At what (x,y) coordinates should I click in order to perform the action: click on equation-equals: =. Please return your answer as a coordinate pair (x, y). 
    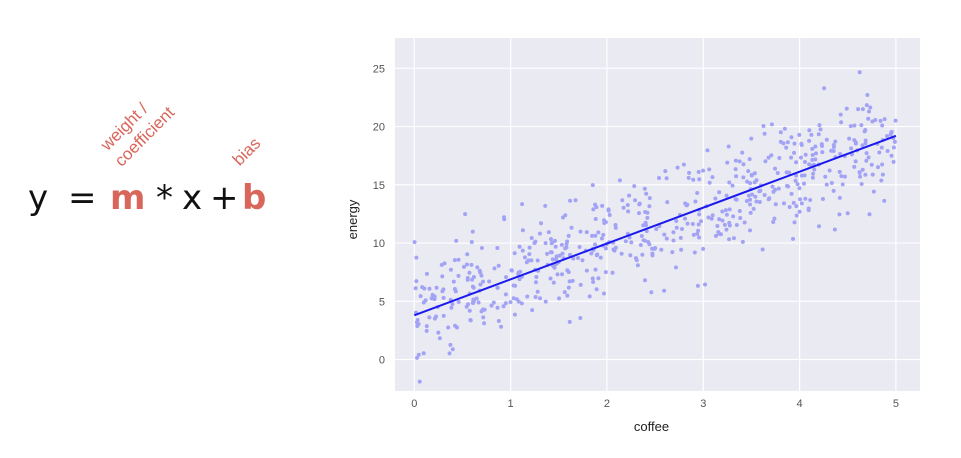
    Looking at the image, I should click on (82, 198).